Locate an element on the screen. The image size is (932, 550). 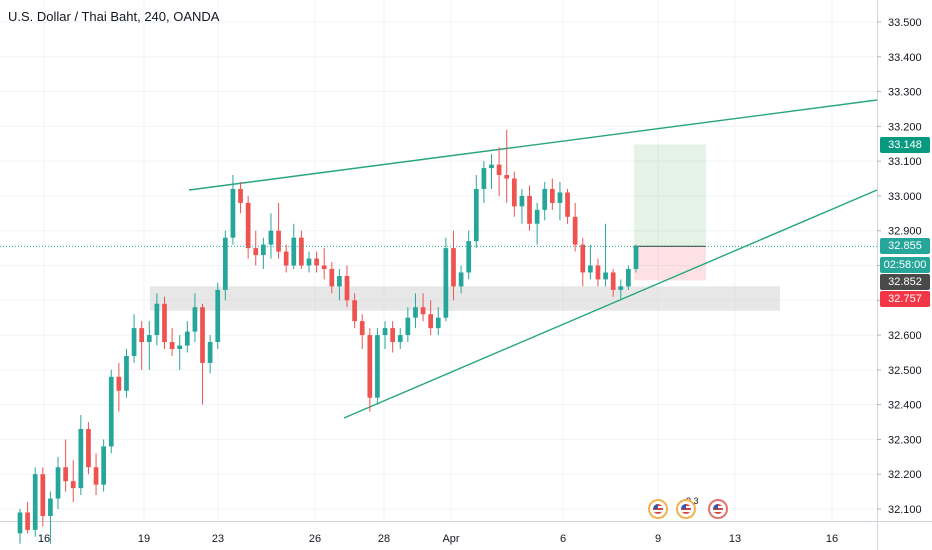
y-tick-label: 33.100 is located at coordinates (905, 162).